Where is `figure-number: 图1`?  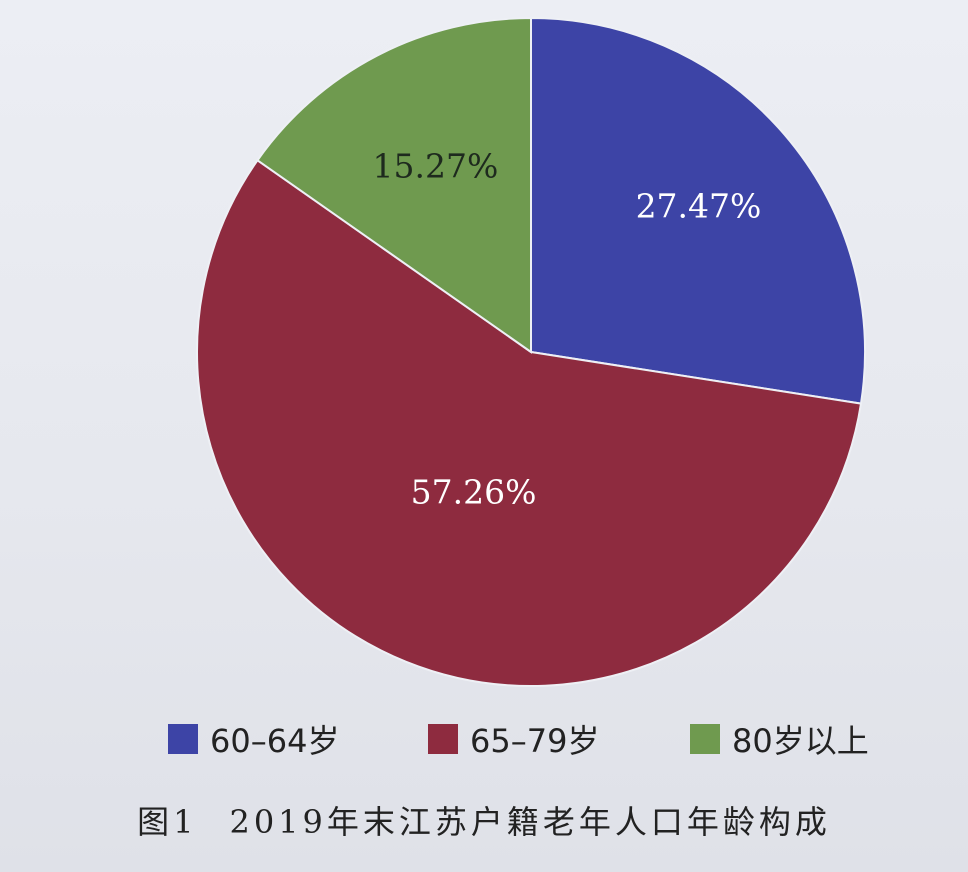
figure-number: 图1 is located at coordinates (167, 822).